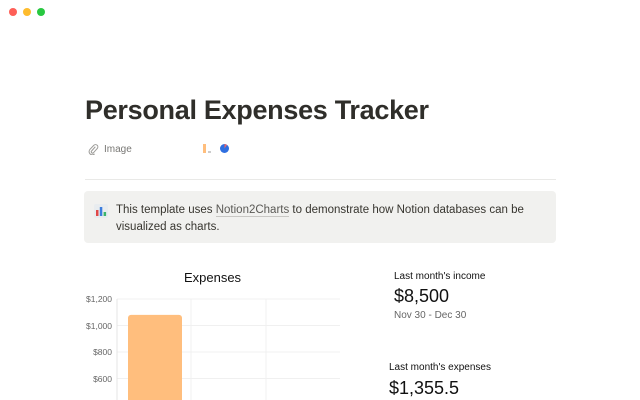  I want to click on expenses-value: $1,355.5, so click(424, 388).